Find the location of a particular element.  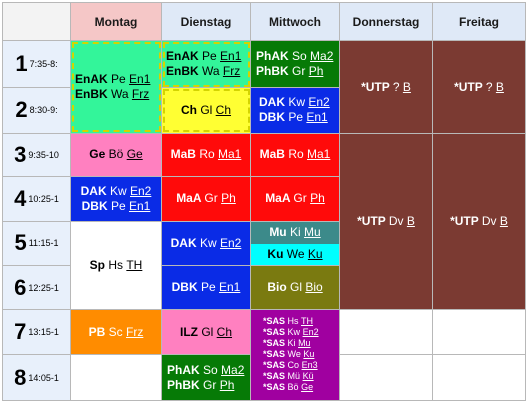

lesson-mittwoch-1: PhAK So Ma2 PhBK Gr Ph is located at coordinates (295, 64).